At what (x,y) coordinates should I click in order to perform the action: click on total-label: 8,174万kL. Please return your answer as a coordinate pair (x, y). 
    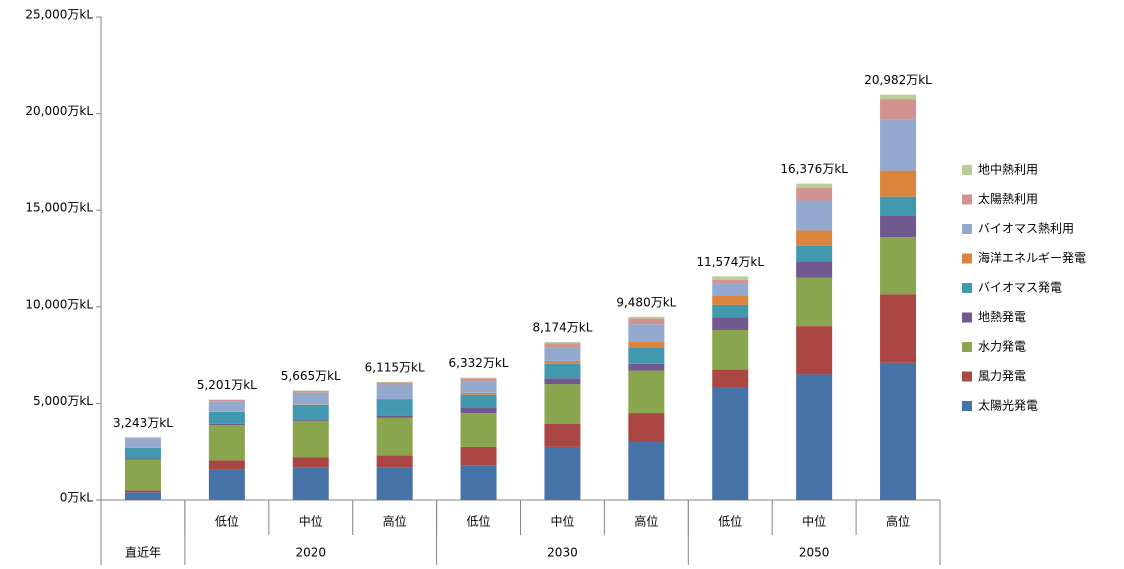
    Looking at the image, I should click on (562, 328).